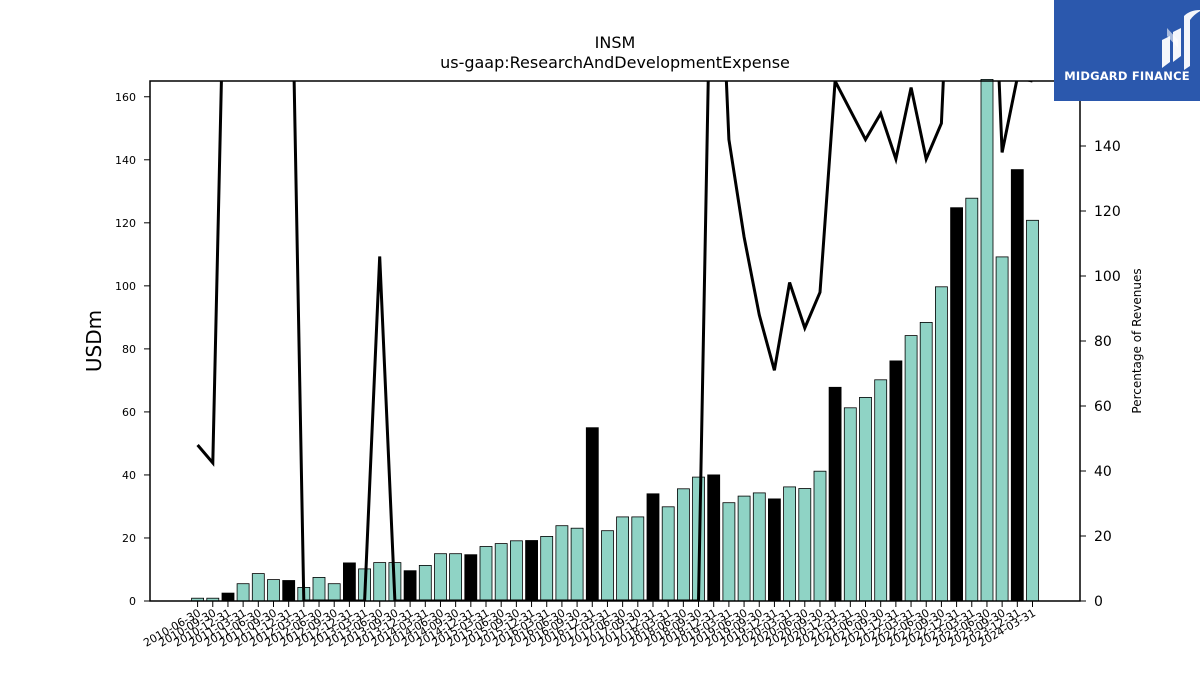 The height and width of the screenshot is (675, 1200). Describe the element at coordinates (1098, 602) in the screenshot. I see `y2-tick-label: 0` at that location.